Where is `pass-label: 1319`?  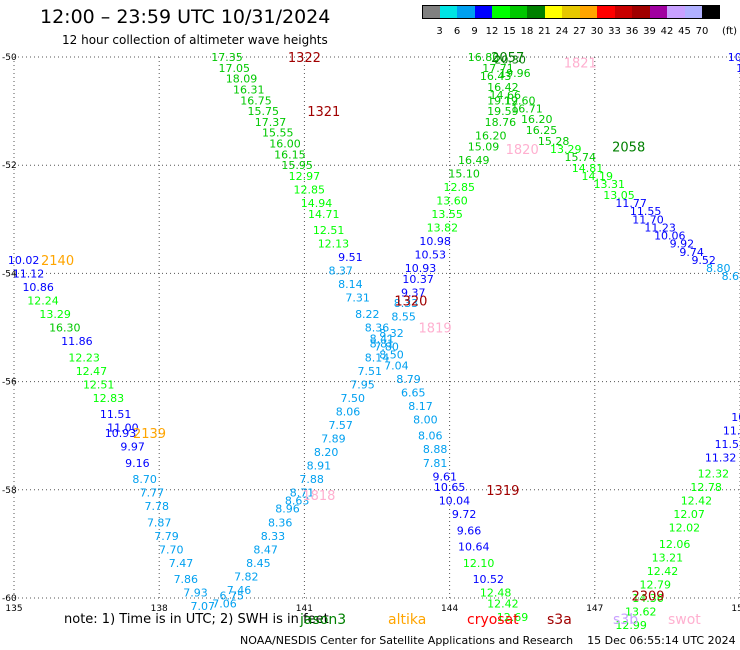
pass-label: 1319 is located at coordinates (502, 491).